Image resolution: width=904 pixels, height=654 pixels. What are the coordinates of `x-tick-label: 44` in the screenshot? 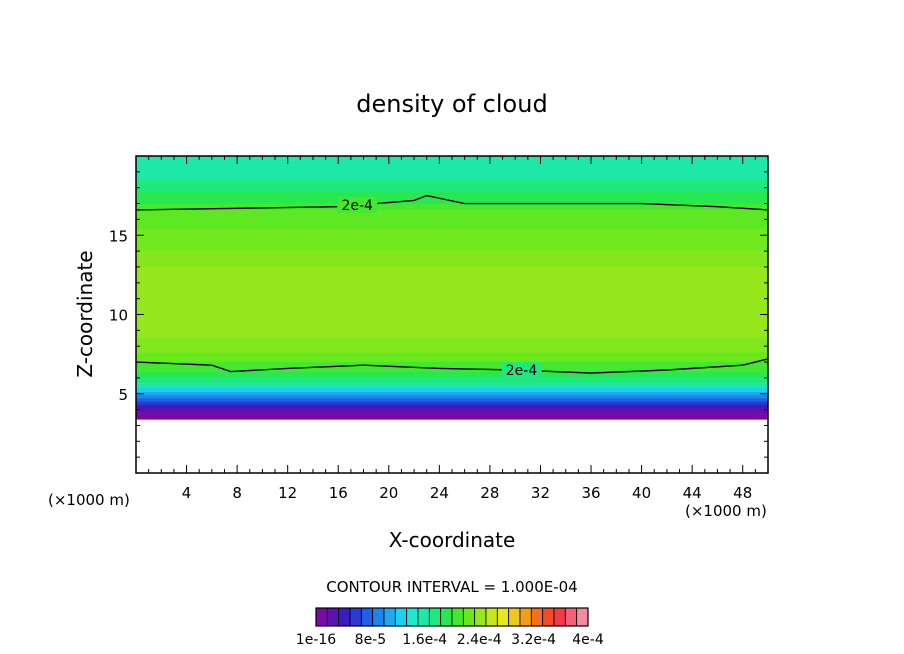 It's located at (692, 493).